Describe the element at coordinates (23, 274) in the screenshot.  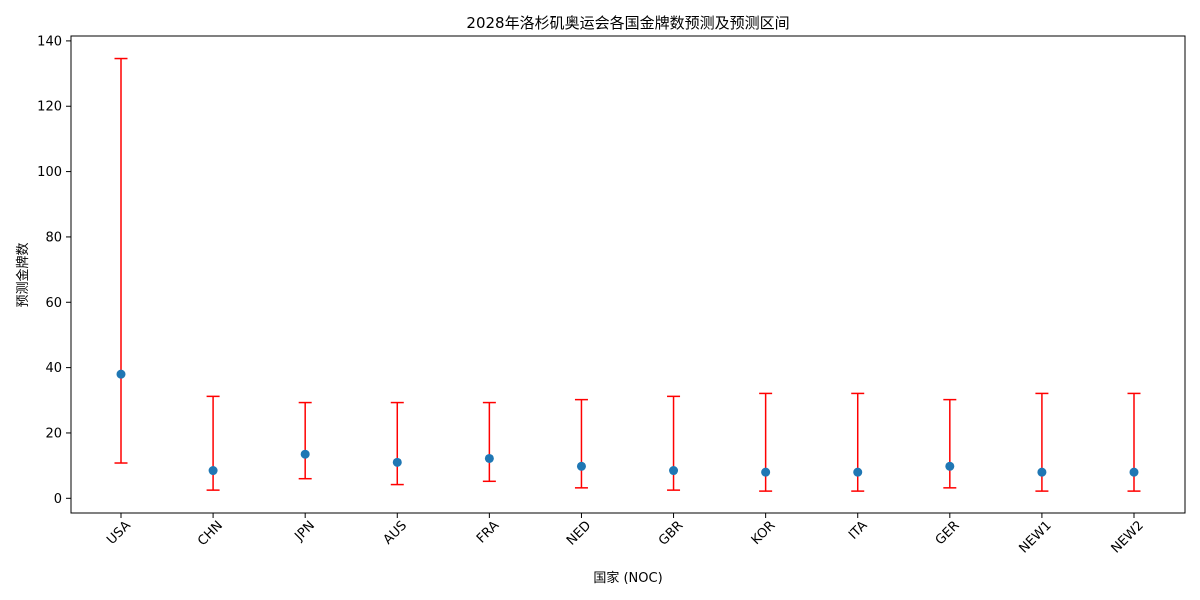
I see `y-axis-label: 预测金牌数` at that location.